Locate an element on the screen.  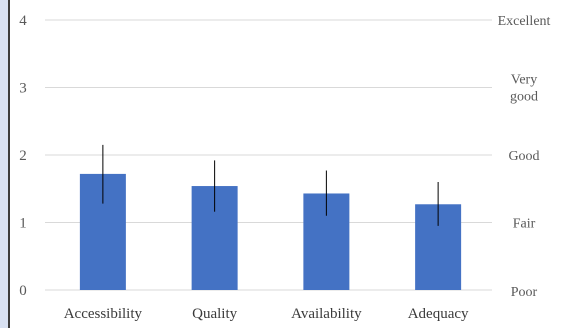
secondary-axis-label: Excellent is located at coordinates (524, 21).